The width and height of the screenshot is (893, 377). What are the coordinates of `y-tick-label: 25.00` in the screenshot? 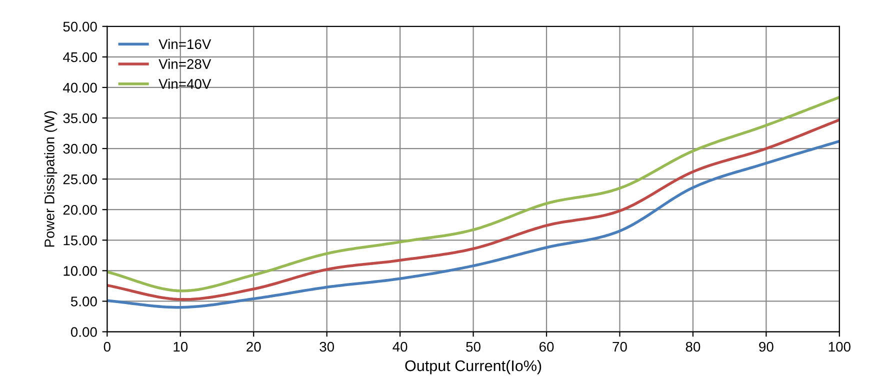 It's located at (80, 179).